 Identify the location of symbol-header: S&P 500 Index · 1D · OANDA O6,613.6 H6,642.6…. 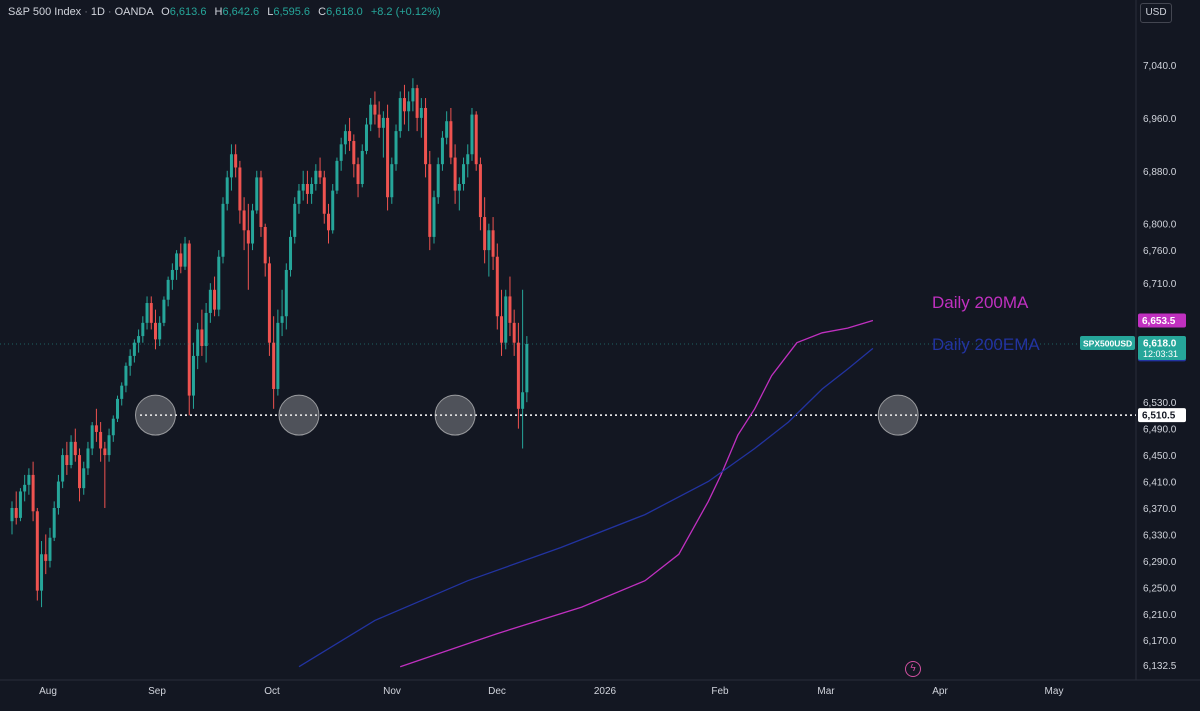
(224, 12).